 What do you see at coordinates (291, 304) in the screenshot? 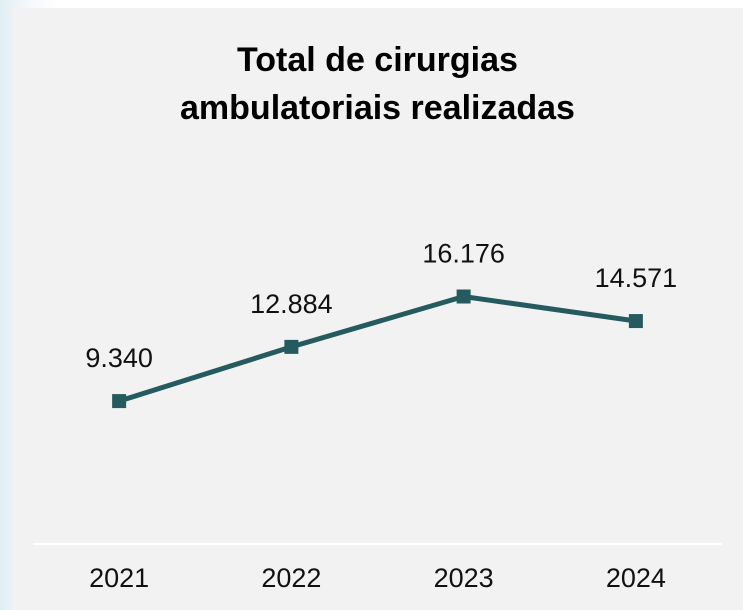
I see `data-label: 12.884` at bounding box center [291, 304].